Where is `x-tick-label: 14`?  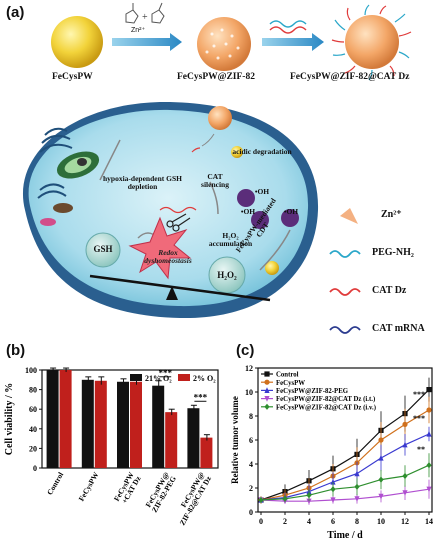
x-tick-label: 14 is located at coordinates (429, 521).